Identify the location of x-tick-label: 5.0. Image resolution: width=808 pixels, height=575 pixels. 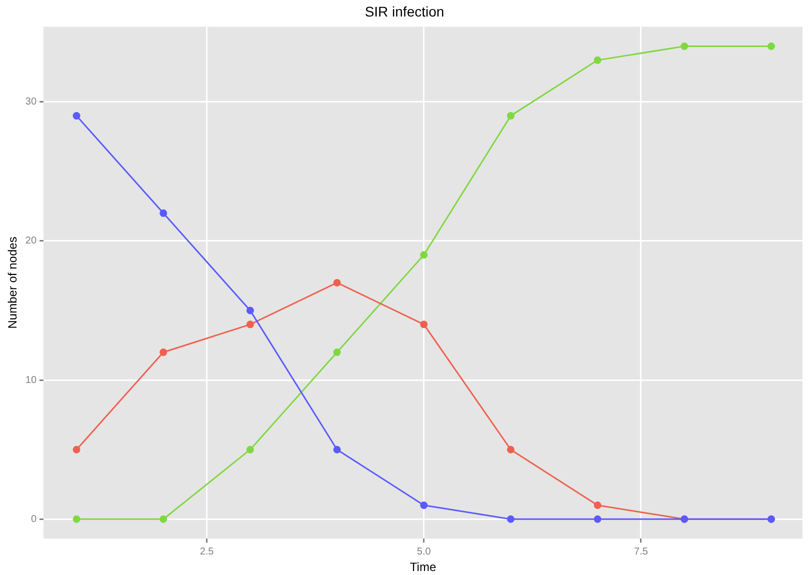
(424, 552).